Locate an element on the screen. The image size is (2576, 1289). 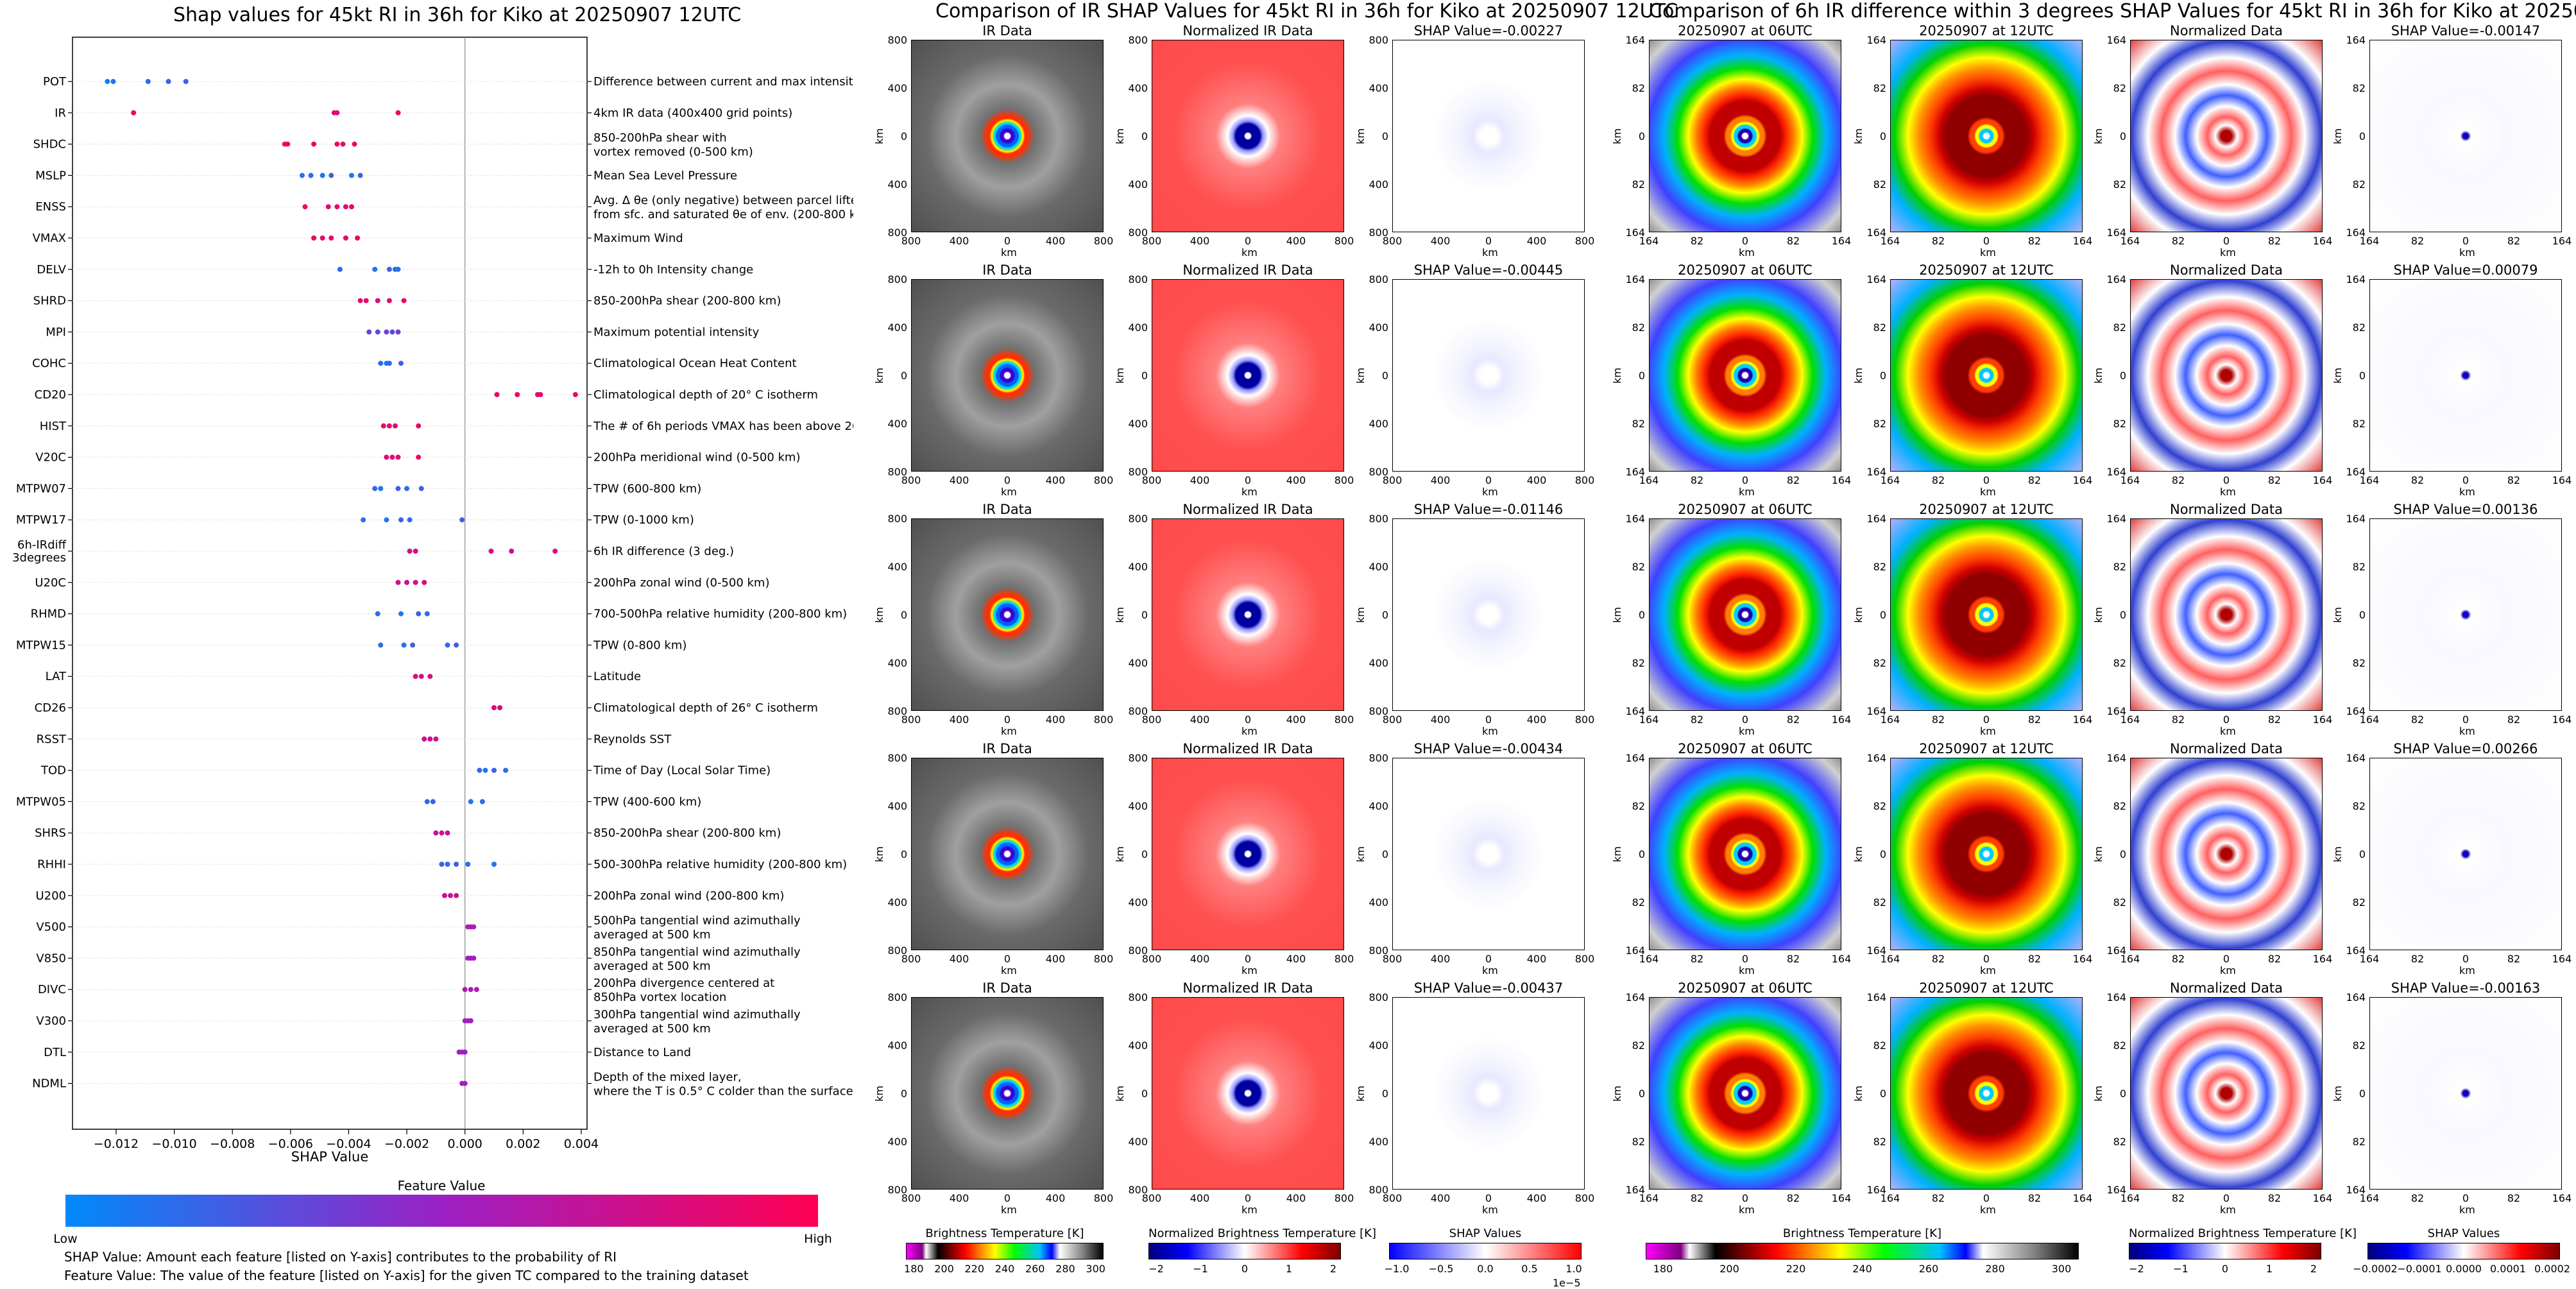
irdiff-shap-panel-r4-c3 is located at coordinates (2226, 854).